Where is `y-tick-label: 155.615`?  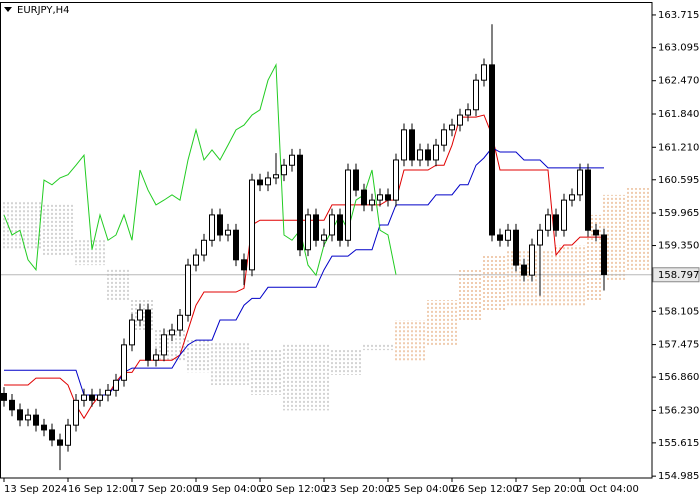
y-tick-label: 155.615 is located at coordinates (678, 443).